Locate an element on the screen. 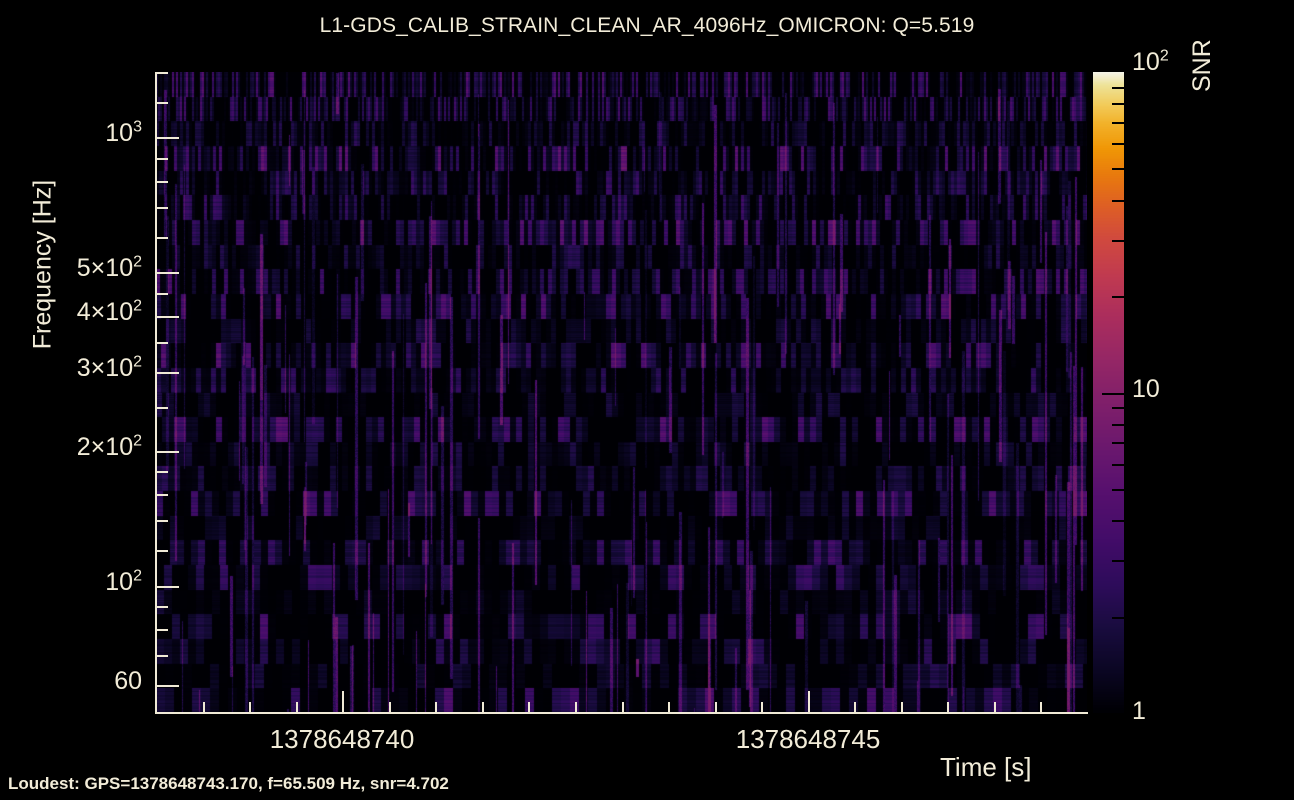  colorbar-tick-label-2: 102 is located at coordinates (1150, 61).